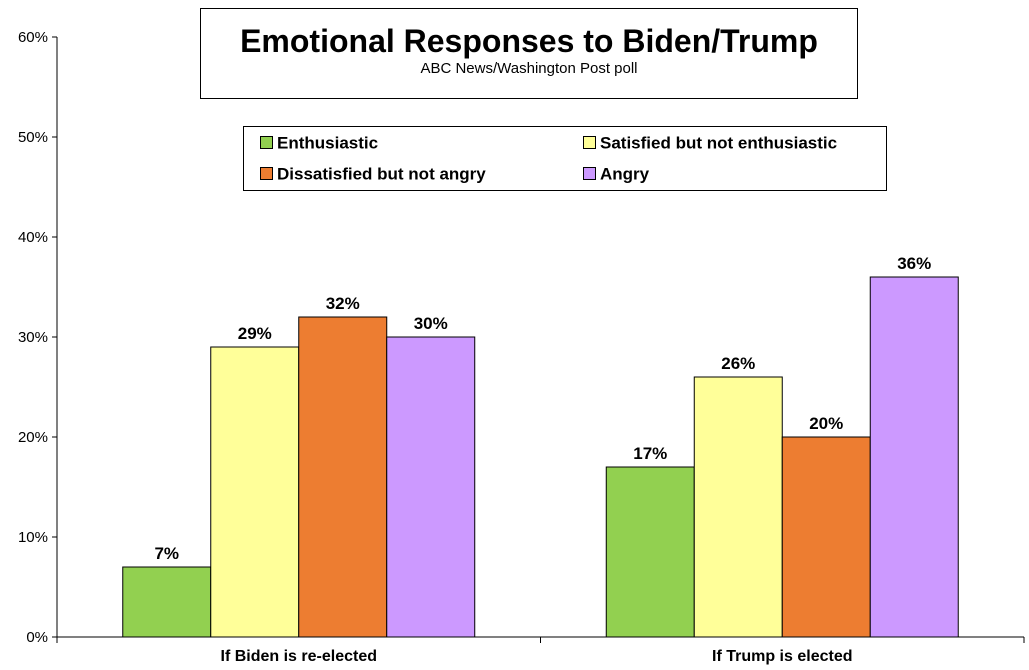  I want to click on y-tick-label: 50%, so click(33, 137).